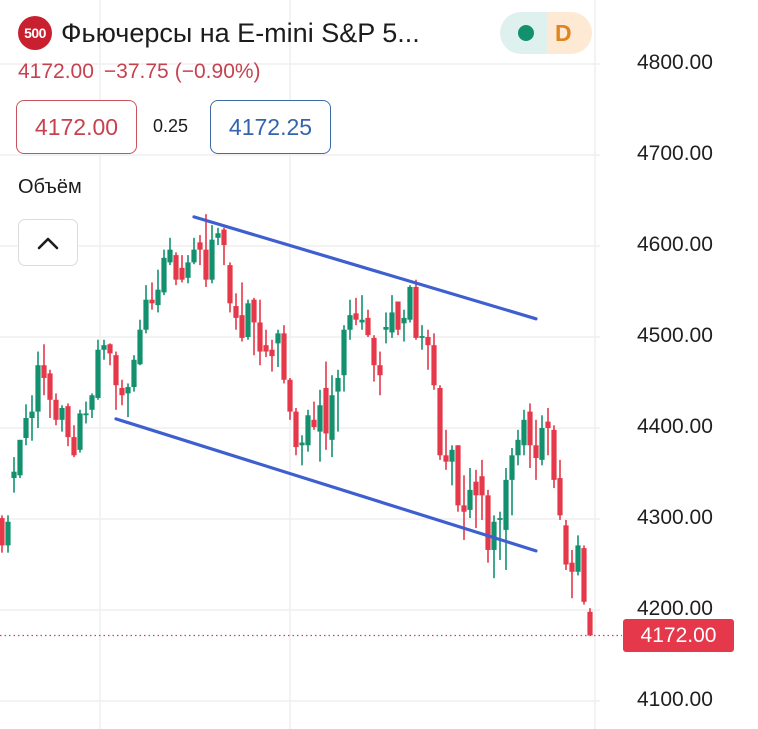 The width and height of the screenshot is (758, 729). I want to click on interval-badge: D, so click(569, 33).